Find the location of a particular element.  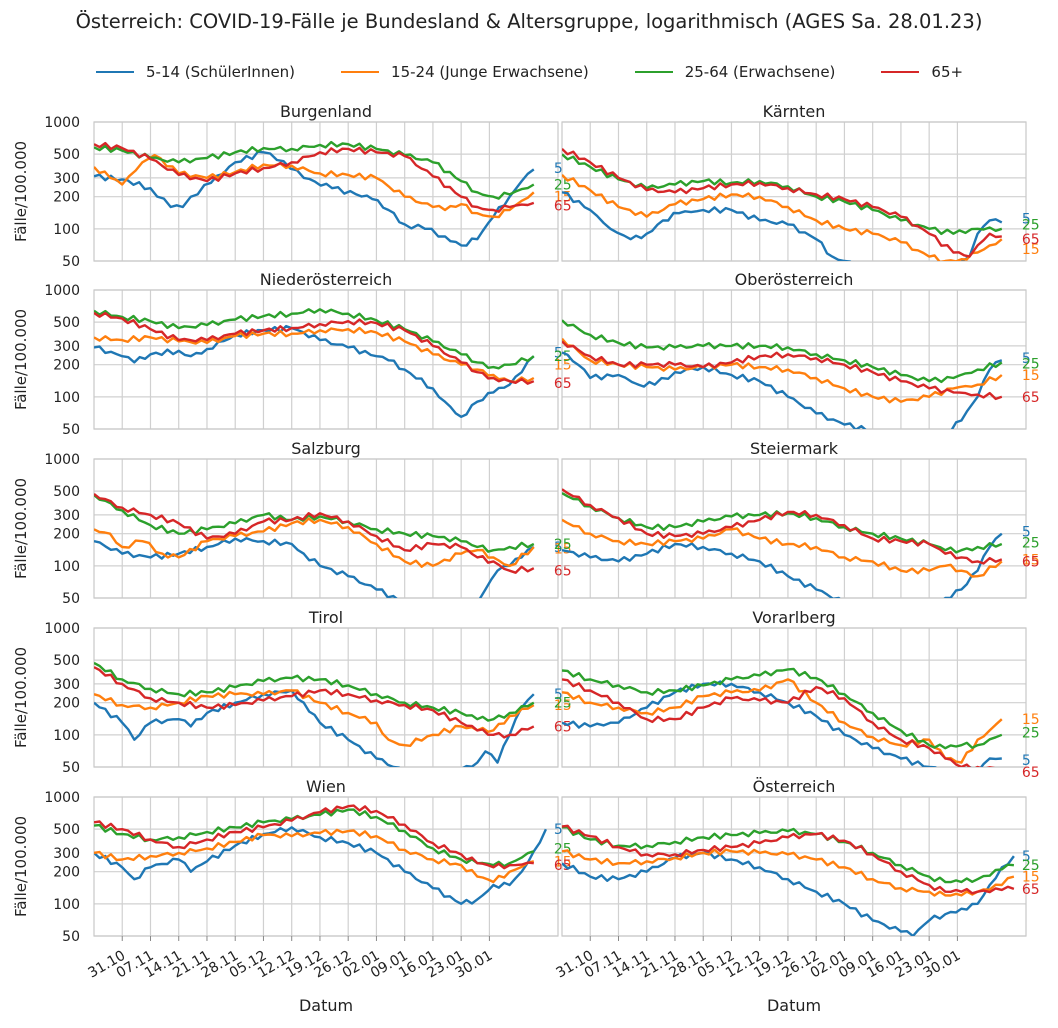

legend-label: 15-24 (Junge Erwachsene) is located at coordinates (490, 72).